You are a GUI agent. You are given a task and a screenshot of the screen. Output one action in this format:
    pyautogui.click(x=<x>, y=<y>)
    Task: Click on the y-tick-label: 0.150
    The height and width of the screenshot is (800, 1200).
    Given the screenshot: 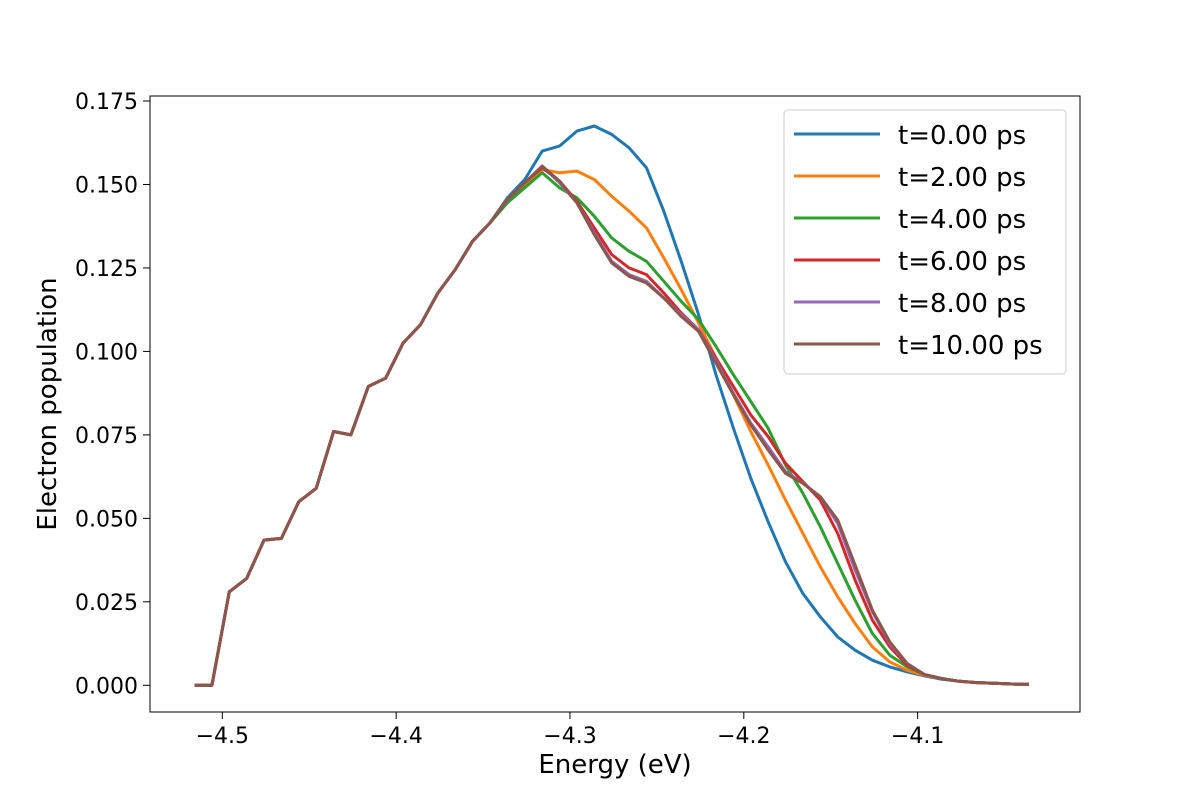 What is the action you would take?
    pyautogui.click(x=106, y=185)
    